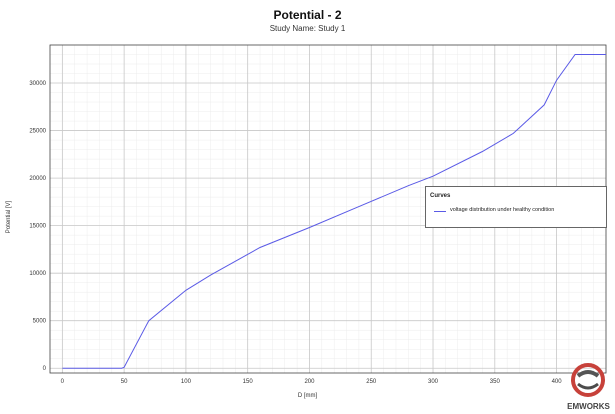  I want to click on legend-swatch, so click(440, 211).